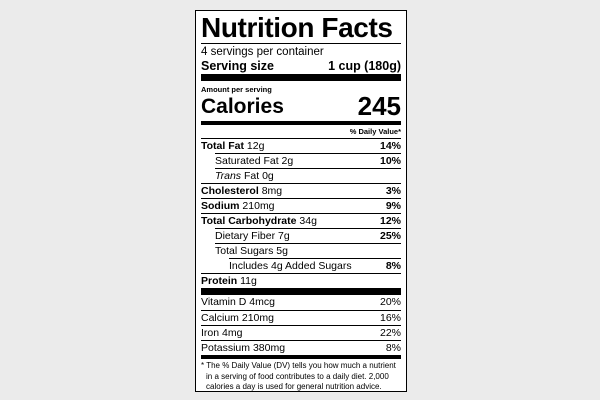  Describe the element at coordinates (308, 160) in the screenshot. I see `nutrient-row: Saturated Fat 2g 10%` at that location.